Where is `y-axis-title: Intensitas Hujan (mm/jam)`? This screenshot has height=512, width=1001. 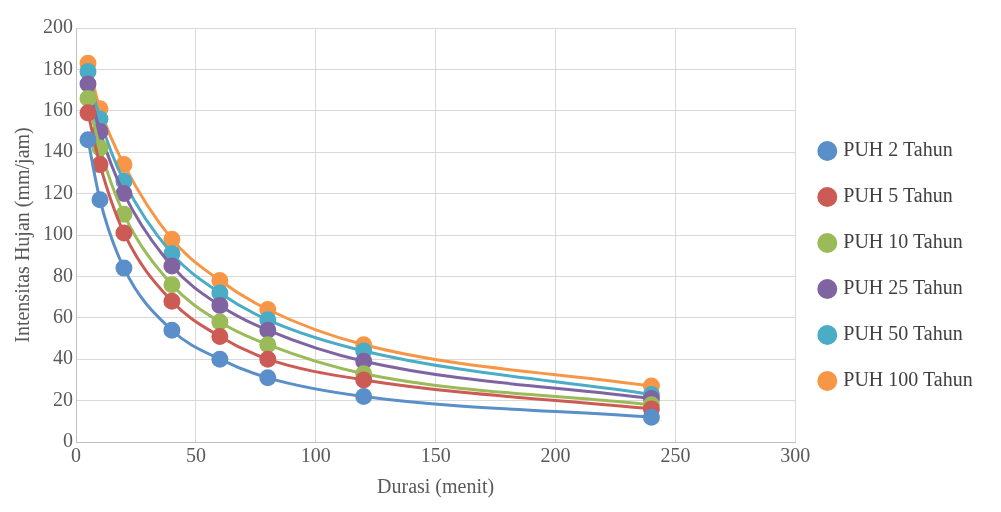
y-axis-title: Intensitas Hujan (mm/jam) is located at coordinates (23, 235).